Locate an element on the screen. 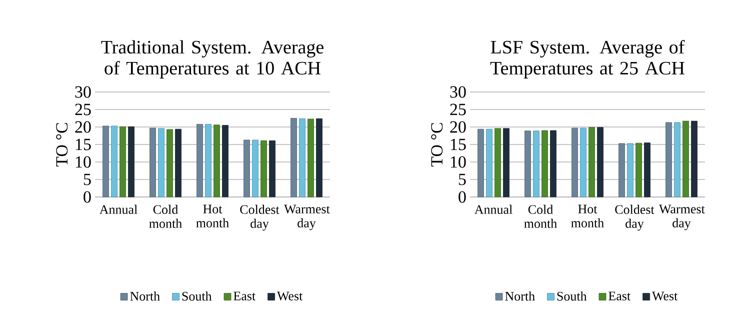 This screenshot has height=334, width=742. chart-title: LSF System. Average of Temperatures at 25 ACH is located at coordinates (587, 59).